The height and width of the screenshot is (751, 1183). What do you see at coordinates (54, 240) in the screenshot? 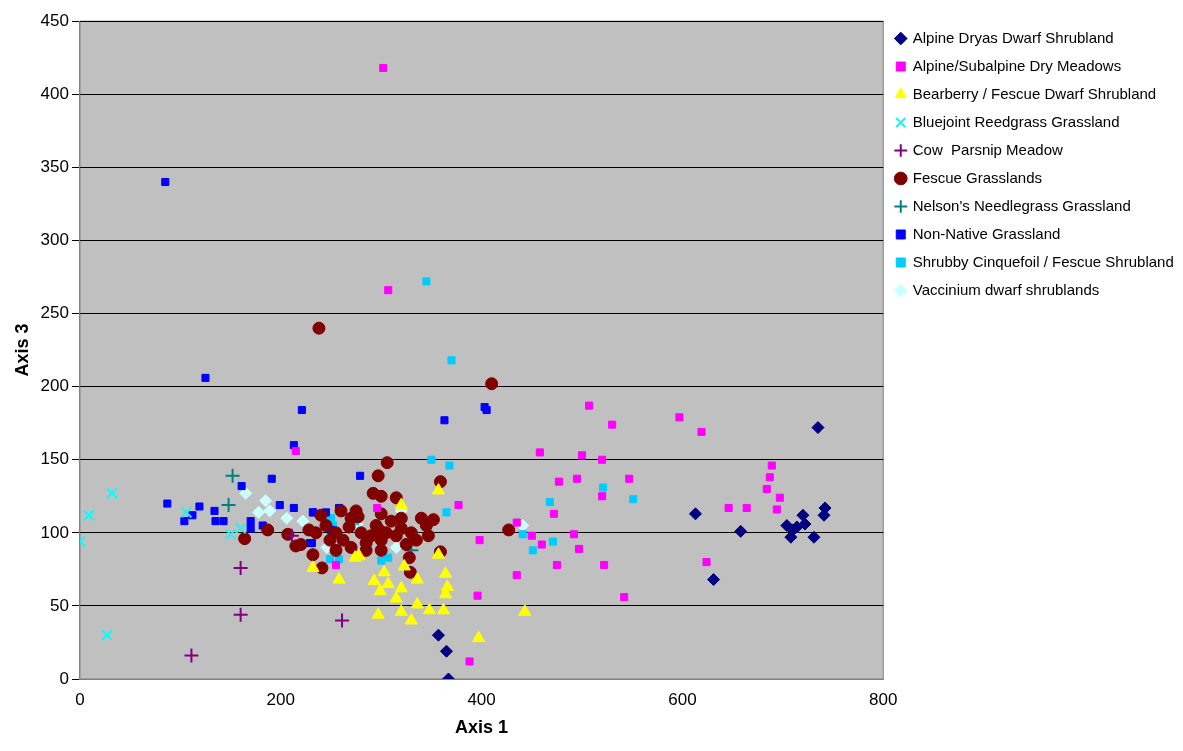
I see `y-tick-label: 300` at bounding box center [54, 240].